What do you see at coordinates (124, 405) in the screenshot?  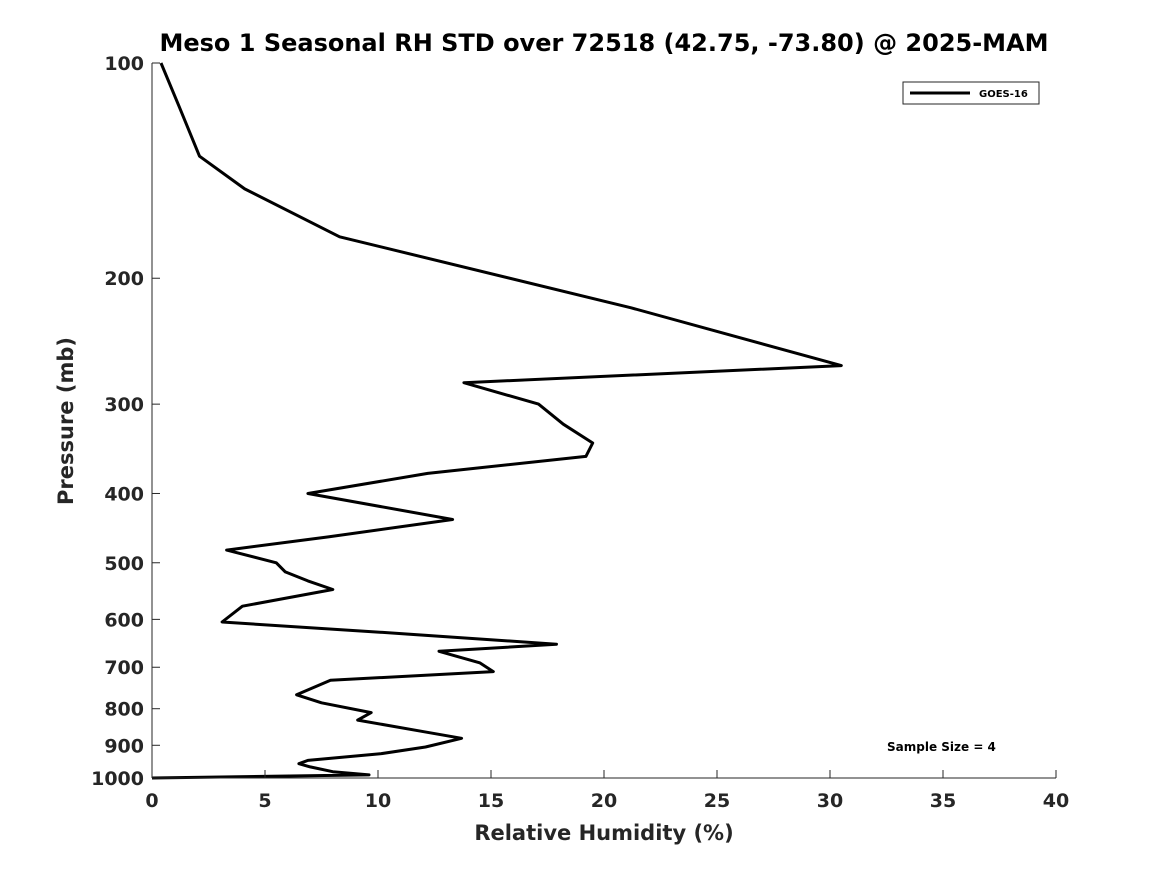 I see `y-tick-label: 300` at bounding box center [124, 405].